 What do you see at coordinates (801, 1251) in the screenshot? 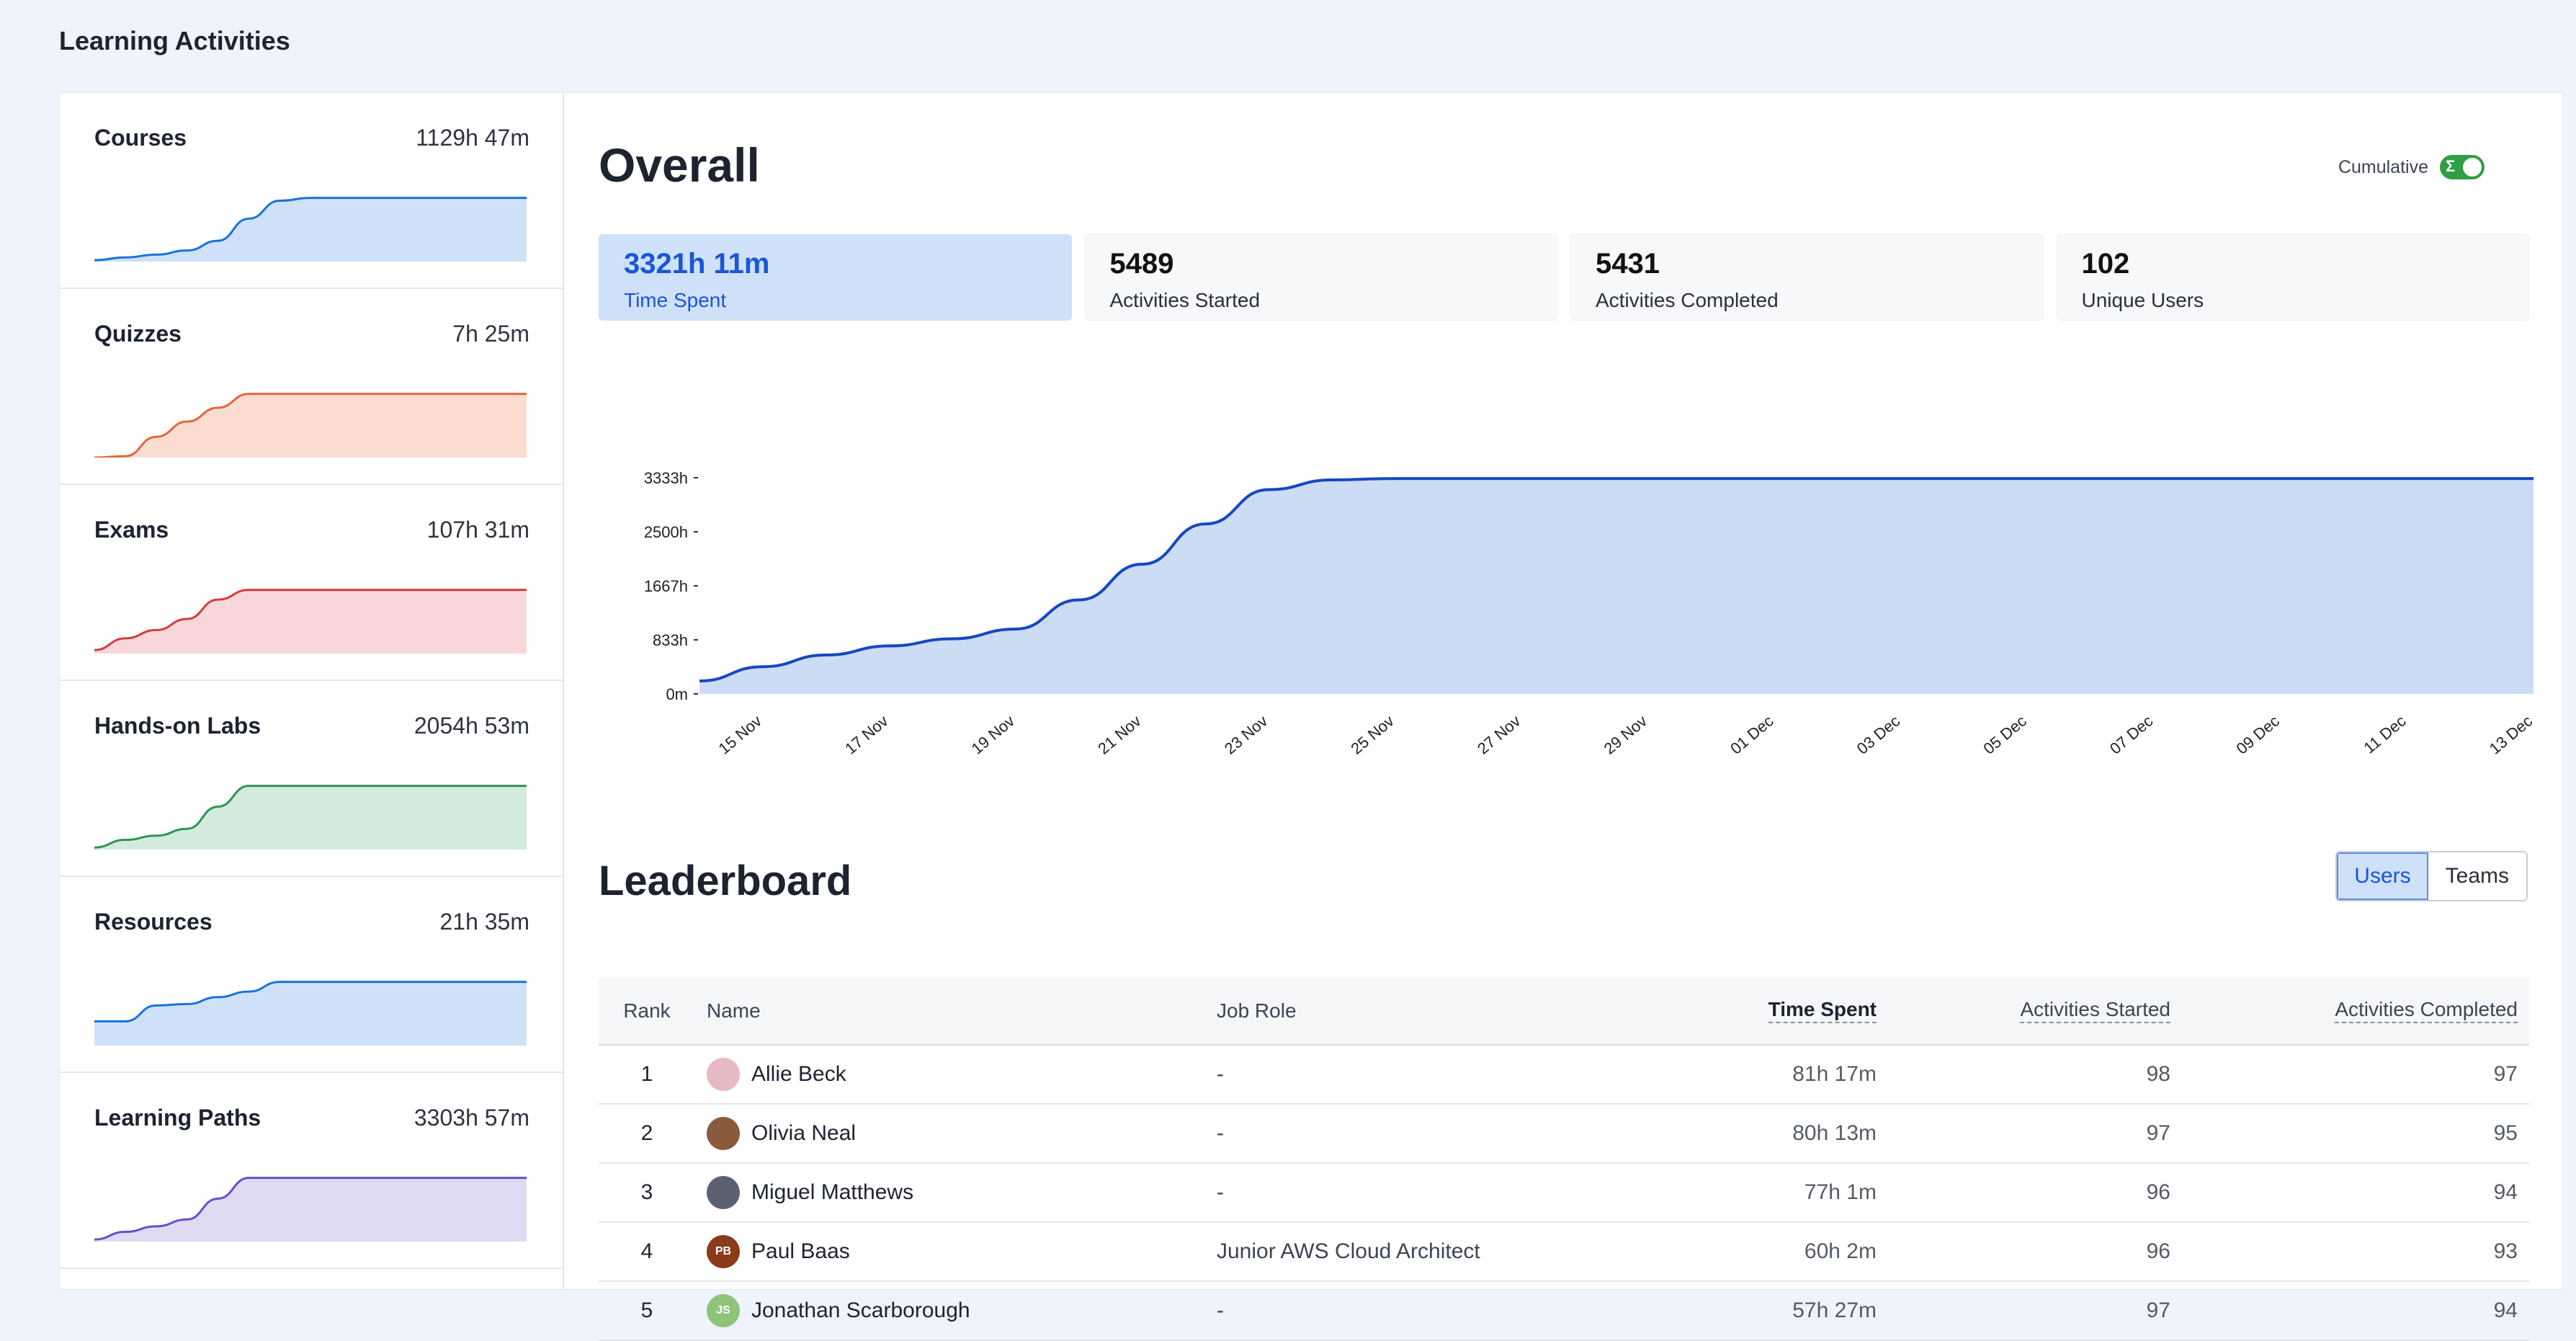
I see `user-name-link: Paul Baas` at bounding box center [801, 1251].